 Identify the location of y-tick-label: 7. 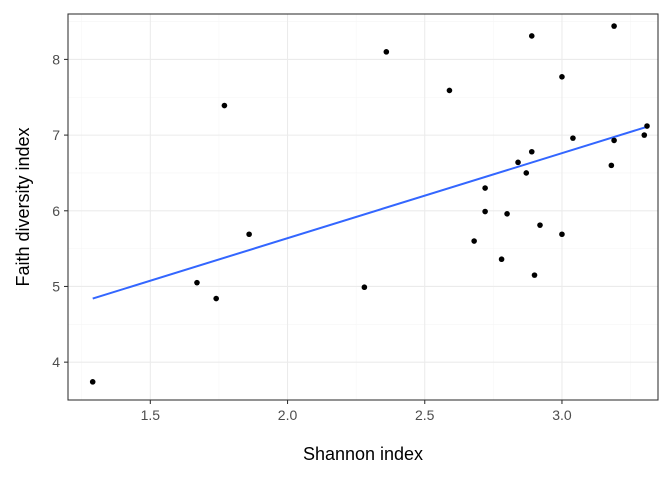
(56, 135).